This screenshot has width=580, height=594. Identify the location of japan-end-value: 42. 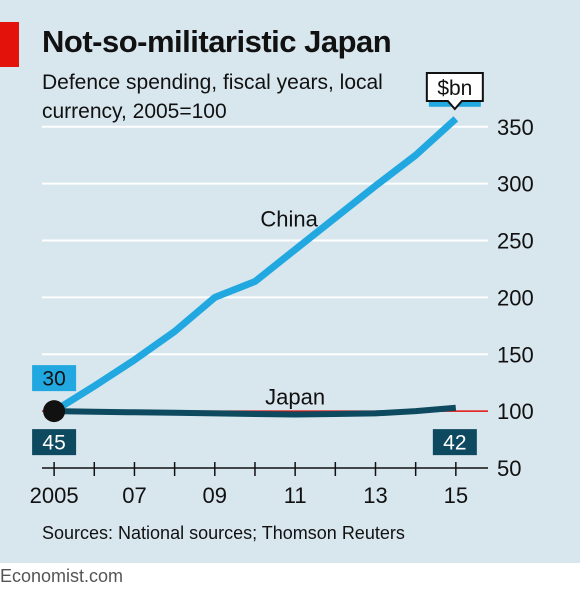
(454, 442).